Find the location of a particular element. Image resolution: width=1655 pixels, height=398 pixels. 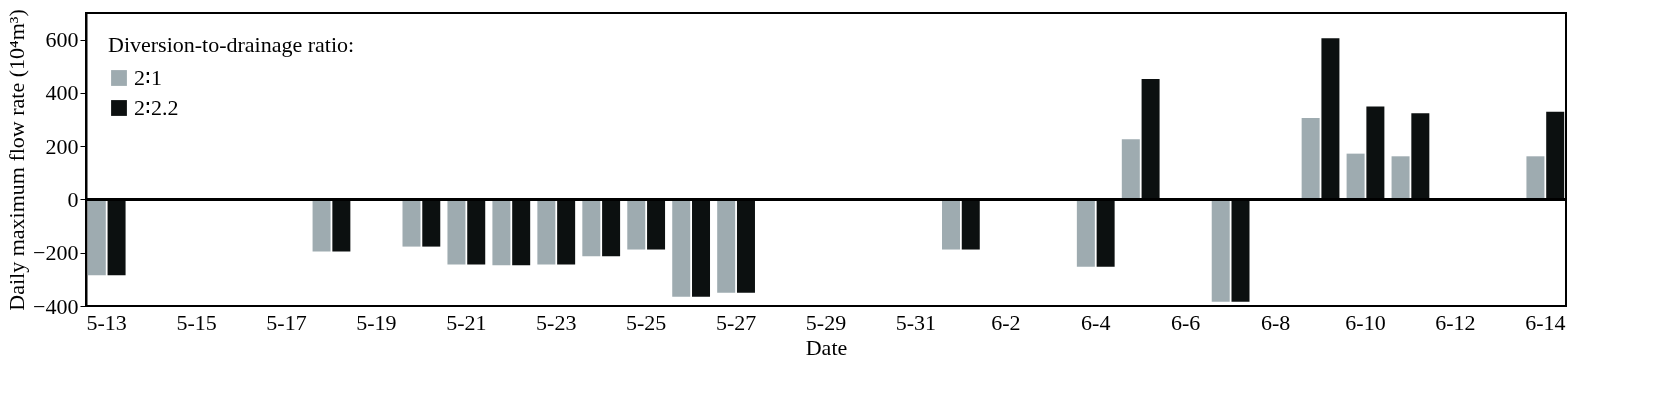

x-tick-label: 6-10 is located at coordinates (1365, 322).